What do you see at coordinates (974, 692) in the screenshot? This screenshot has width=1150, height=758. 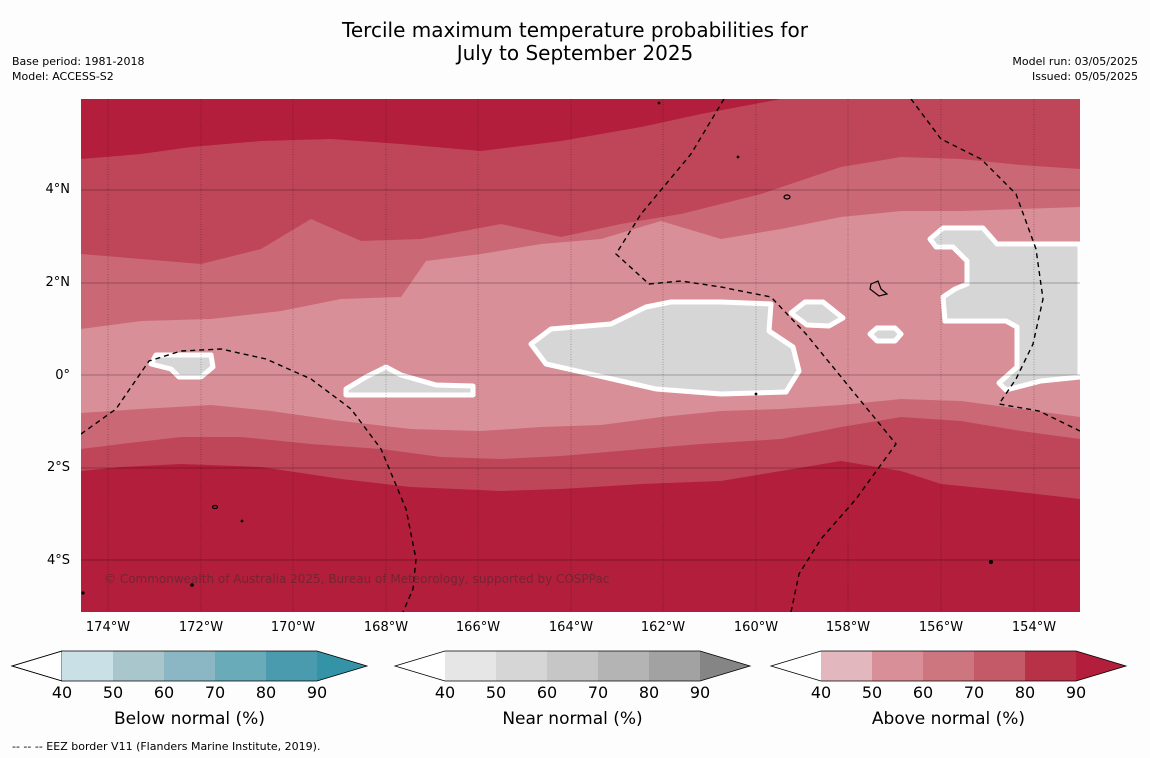 I see `above-tick-70: 70` at bounding box center [974, 692].